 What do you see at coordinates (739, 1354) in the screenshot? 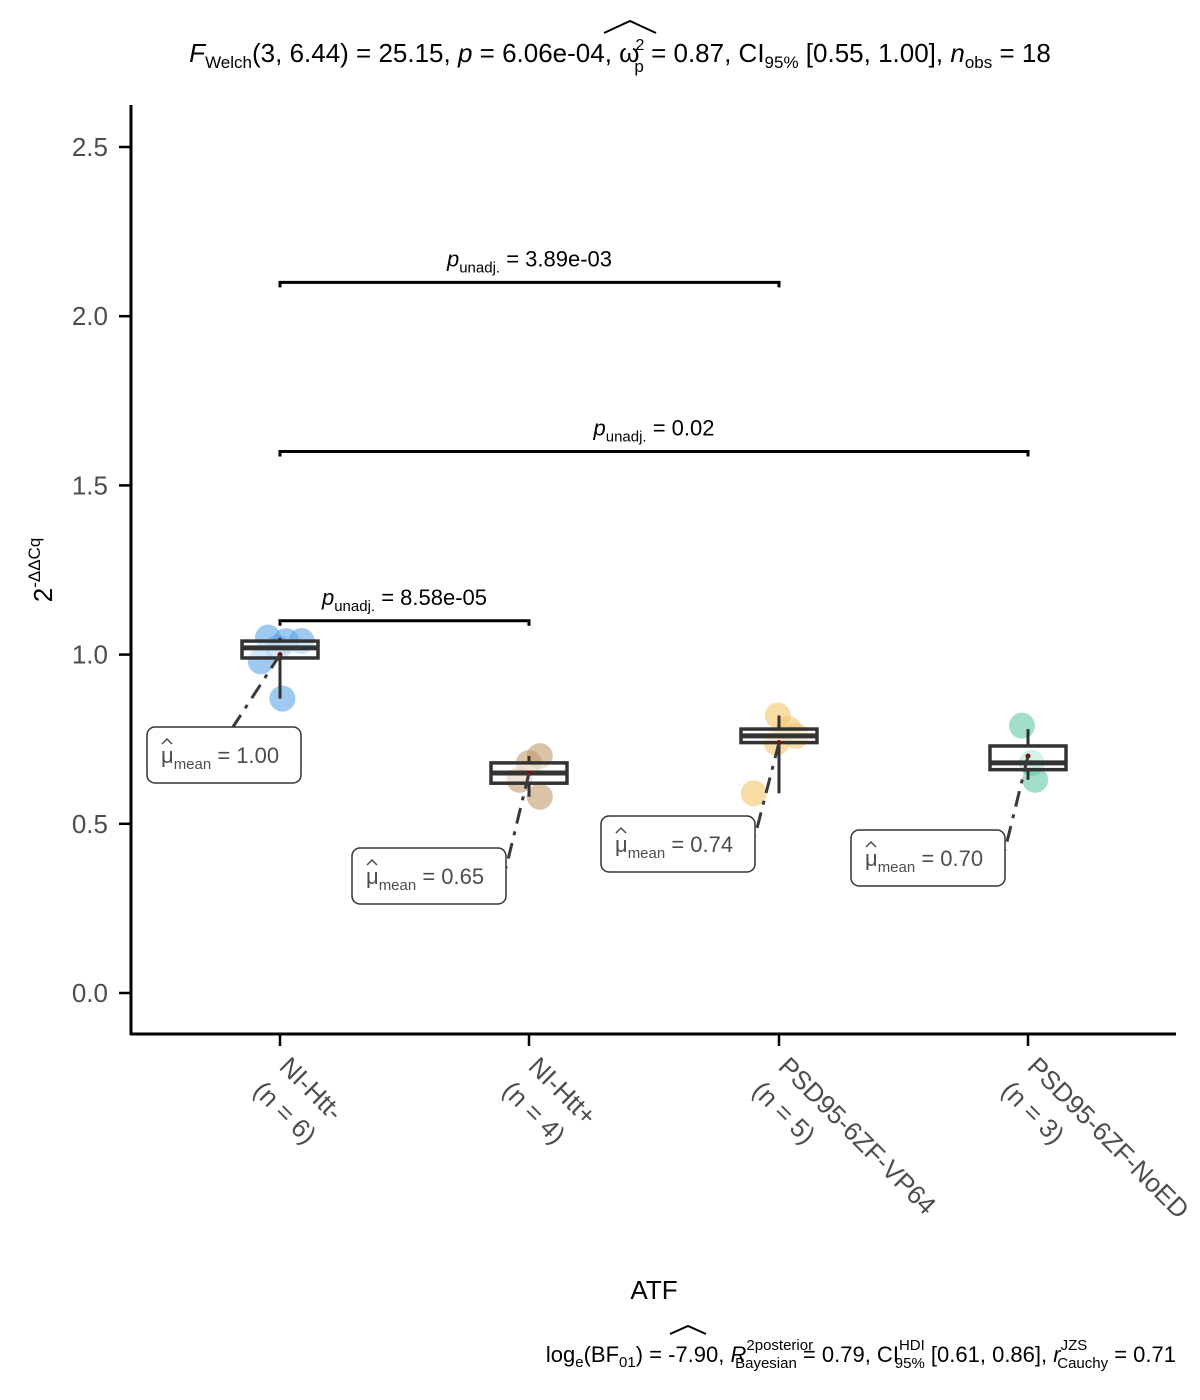
I see `caption-r: R` at bounding box center [739, 1354].